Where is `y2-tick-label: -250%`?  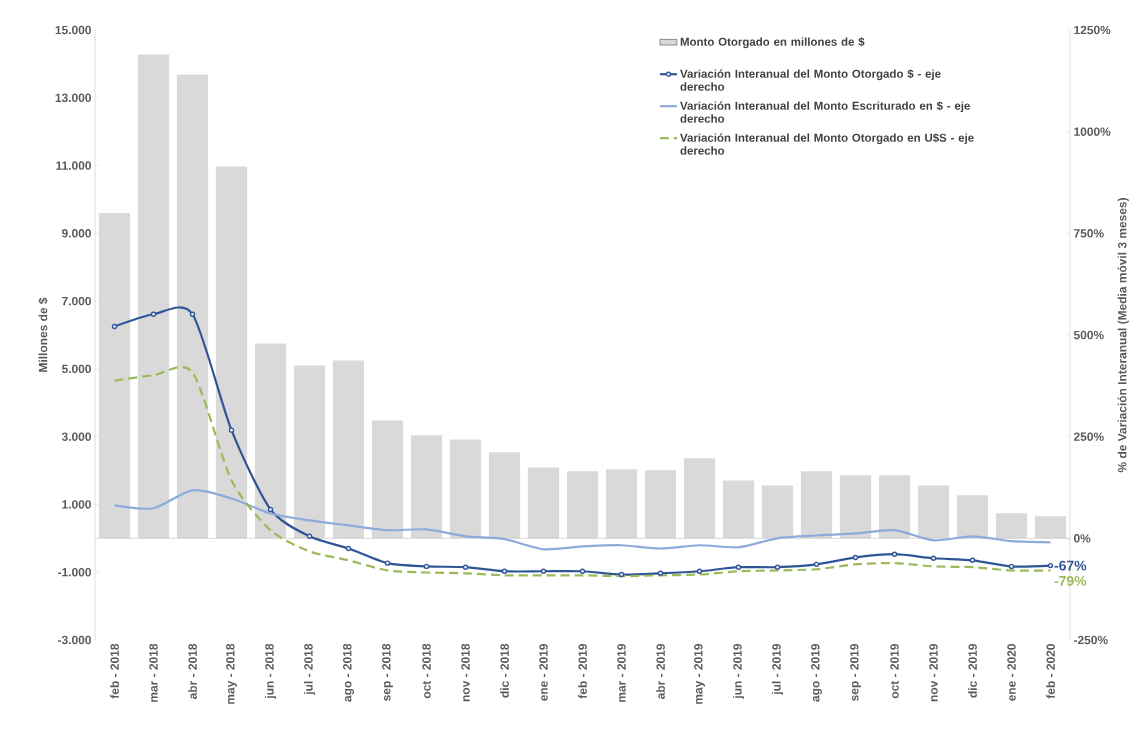 y2-tick-label: -250% is located at coordinates (1091, 640).